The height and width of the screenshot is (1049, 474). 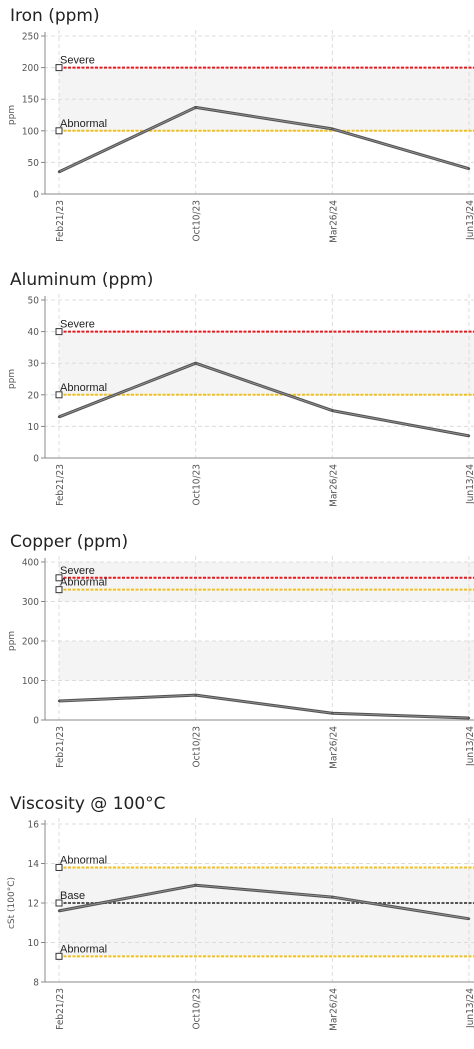 What do you see at coordinates (12, 903) in the screenshot?
I see `y-axis-label: cSt (100°C)` at bounding box center [12, 903].